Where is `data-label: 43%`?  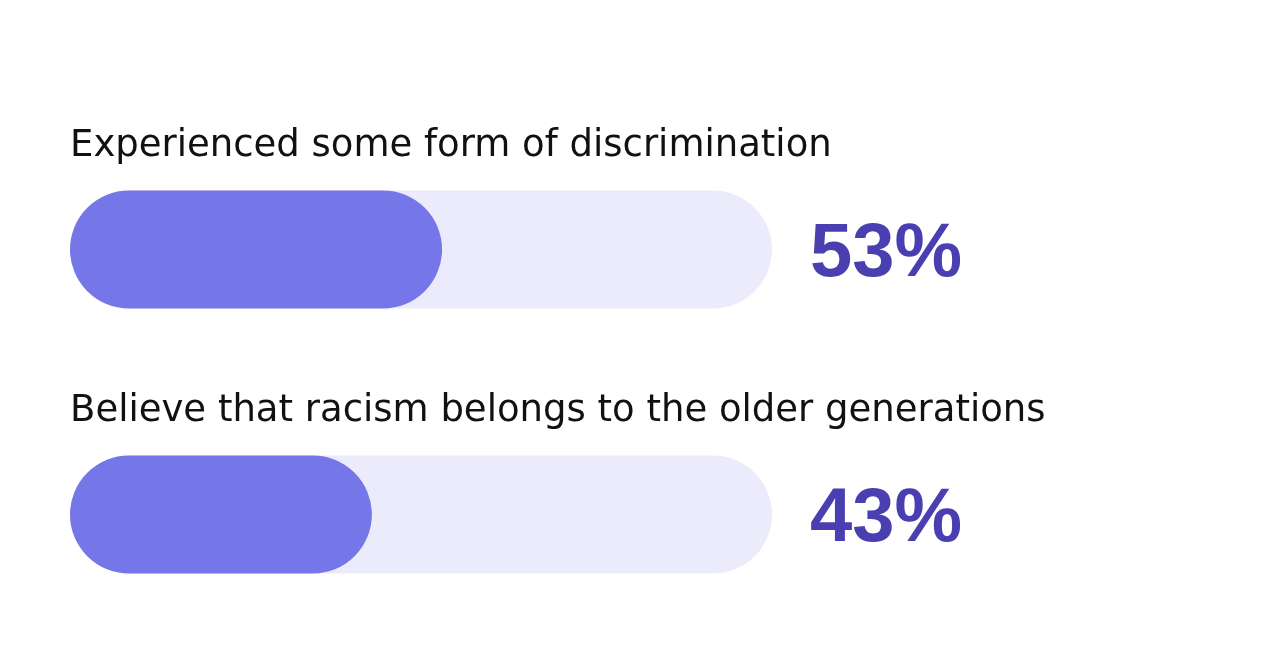
data-label: 43% is located at coordinates (886, 514).